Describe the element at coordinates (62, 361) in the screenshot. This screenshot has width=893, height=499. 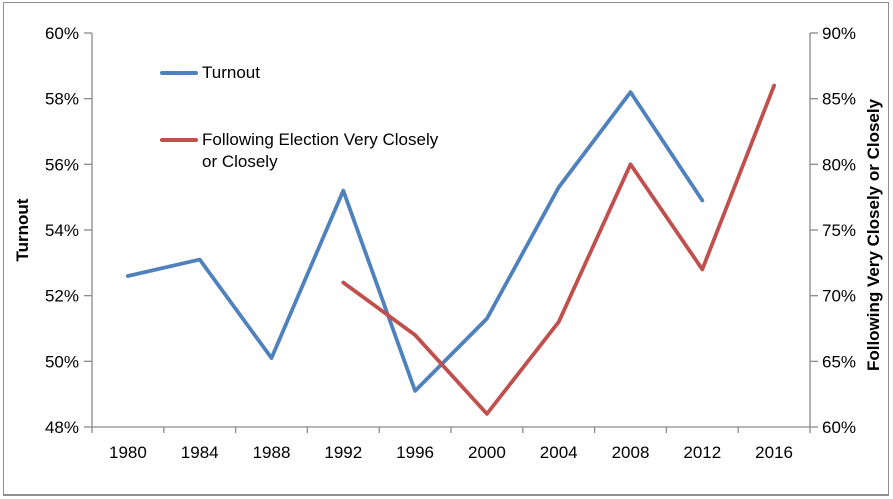
I see `left-axis-tick-label: 50%` at that location.